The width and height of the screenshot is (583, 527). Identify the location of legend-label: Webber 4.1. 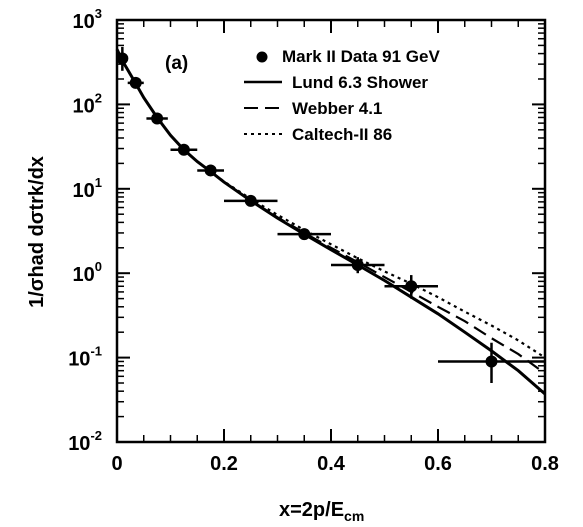
(337, 108).